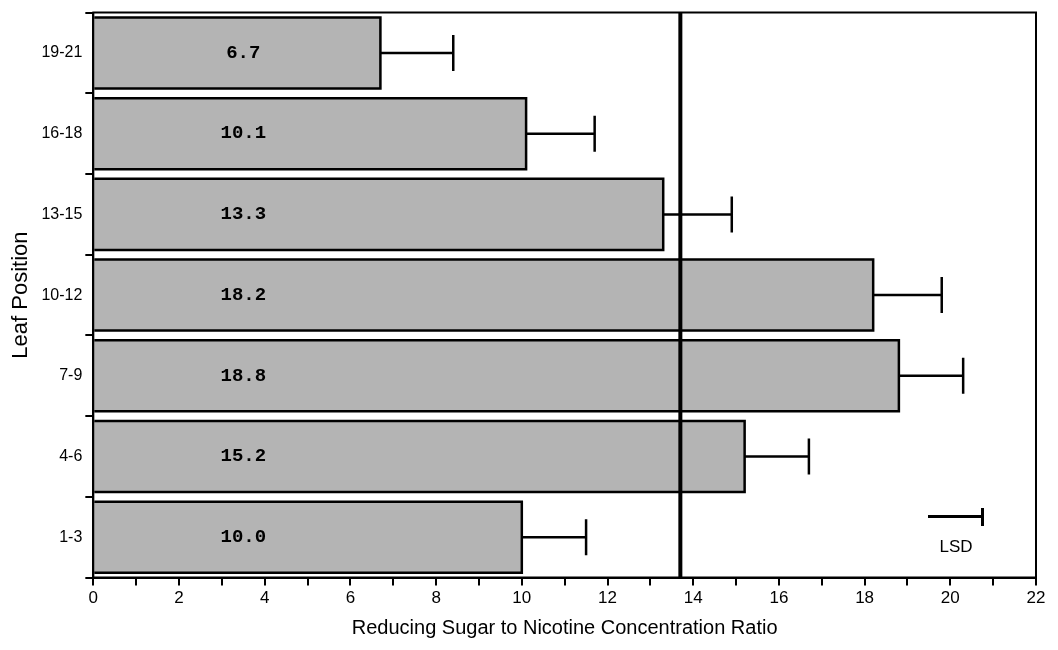 The height and width of the screenshot is (650, 1058). What do you see at coordinates (243, 133) in the screenshot?
I see `data-label: 10.1` at bounding box center [243, 133].